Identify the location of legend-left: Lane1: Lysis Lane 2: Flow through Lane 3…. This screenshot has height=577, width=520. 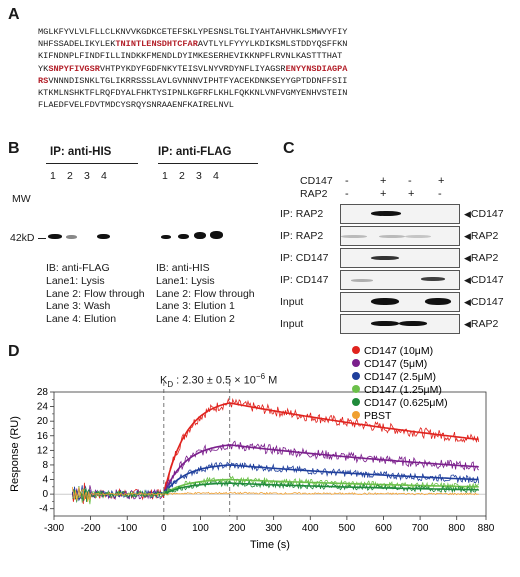
(95, 300).